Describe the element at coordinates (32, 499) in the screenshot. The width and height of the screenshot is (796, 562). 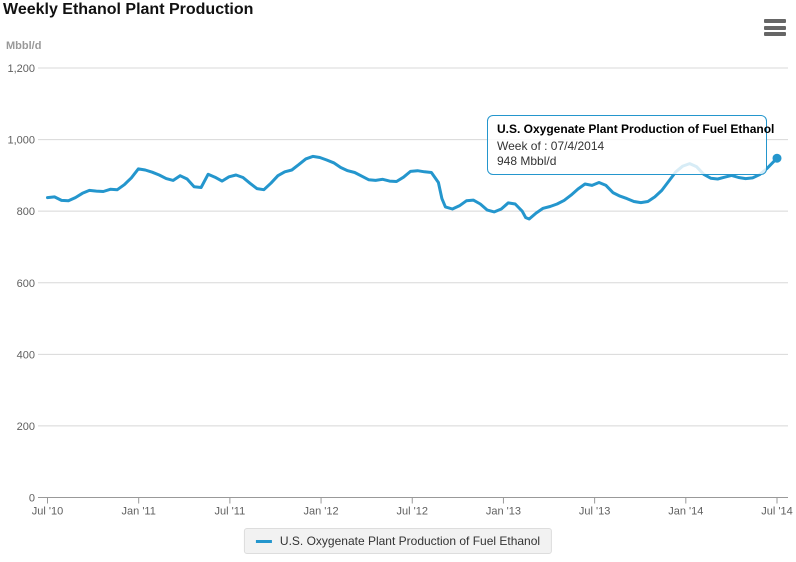
I see `svg-text: 0` at that location.